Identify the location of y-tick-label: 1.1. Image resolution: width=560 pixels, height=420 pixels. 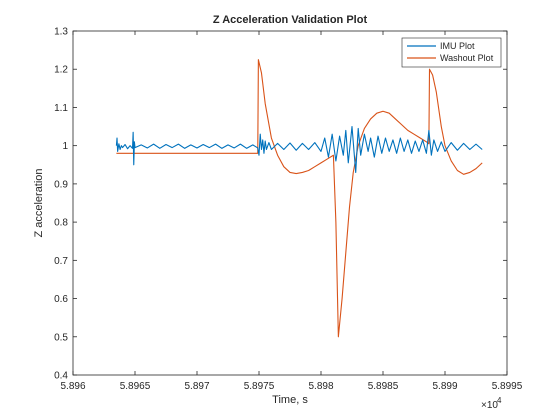
(61, 108).